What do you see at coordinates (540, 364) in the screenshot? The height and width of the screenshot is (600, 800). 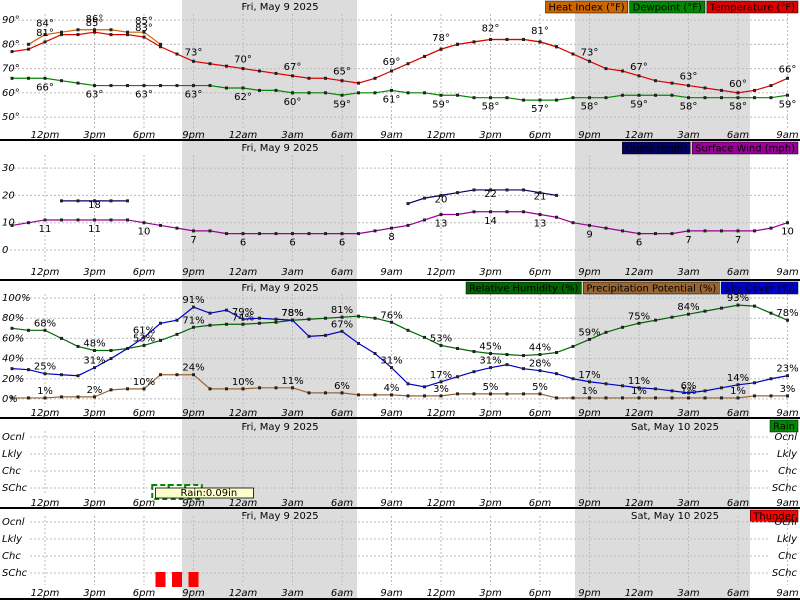 I see `value-label: 28%` at bounding box center [540, 364].